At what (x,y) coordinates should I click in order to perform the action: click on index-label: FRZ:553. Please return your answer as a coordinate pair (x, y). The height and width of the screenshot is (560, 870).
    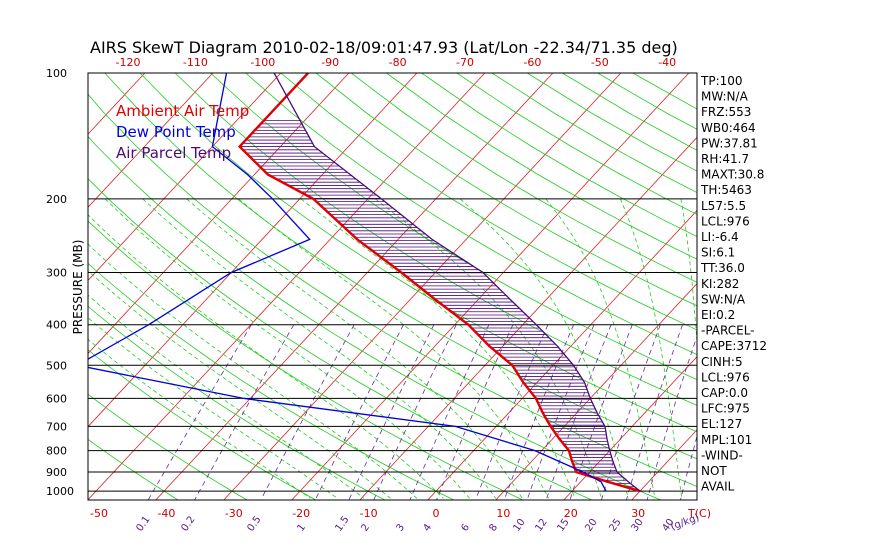
    Looking at the image, I should click on (726, 112).